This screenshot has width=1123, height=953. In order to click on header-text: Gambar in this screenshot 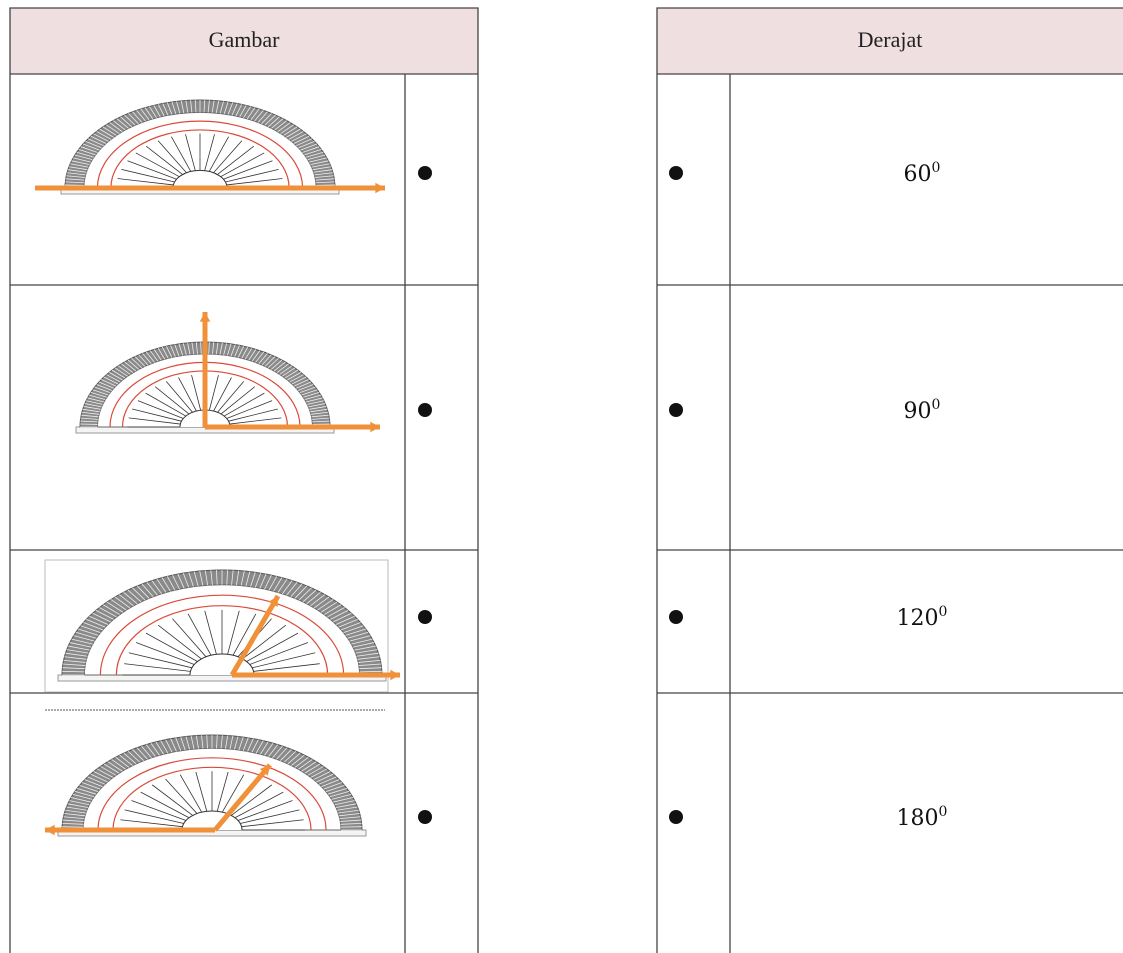, I will do `click(245, 39)`.